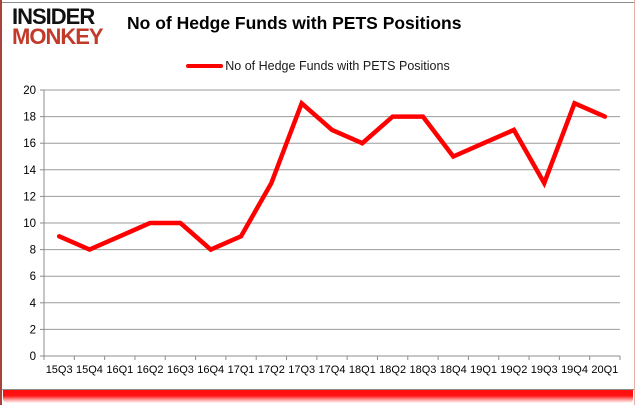 The image size is (635, 405). What do you see at coordinates (318, 396) in the screenshot?
I see `bottom-red-bar` at bounding box center [318, 396].